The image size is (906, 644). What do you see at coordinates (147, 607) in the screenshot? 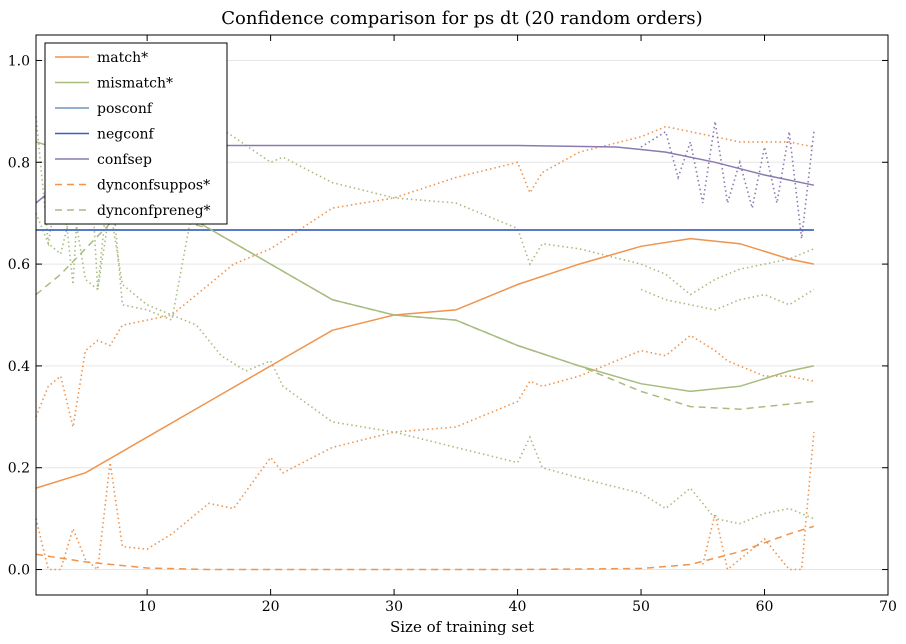
I see `x-tick-label: 10` at bounding box center [147, 607].